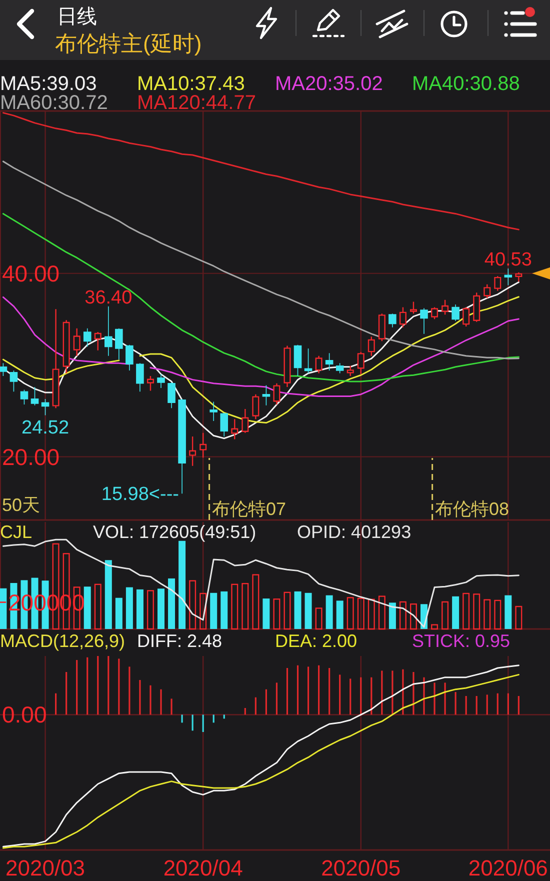 The image size is (550, 881). I want to click on line-series, so click(261, 171).